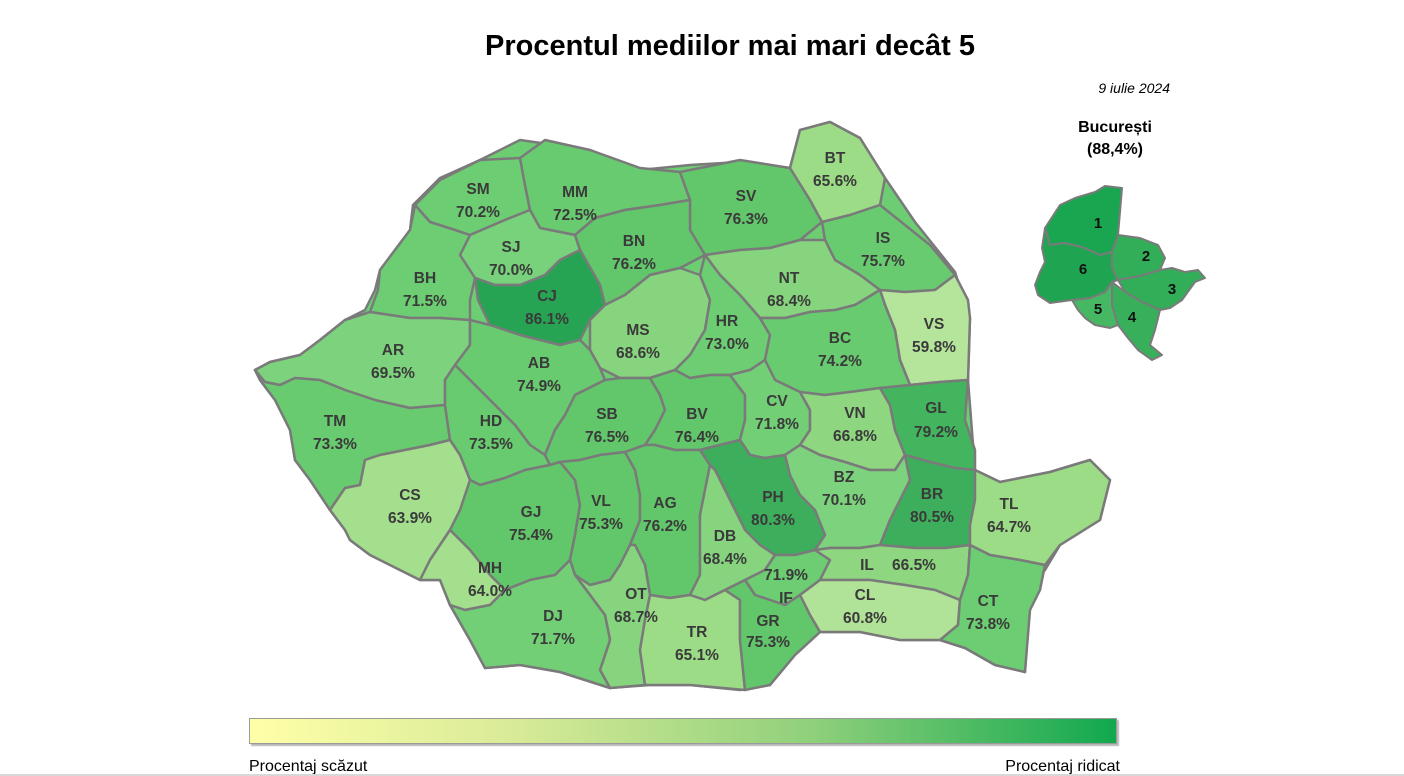 The image size is (1404, 776). What do you see at coordinates (932, 517) in the screenshot?
I see `county-value-BR: 80.5%` at bounding box center [932, 517].